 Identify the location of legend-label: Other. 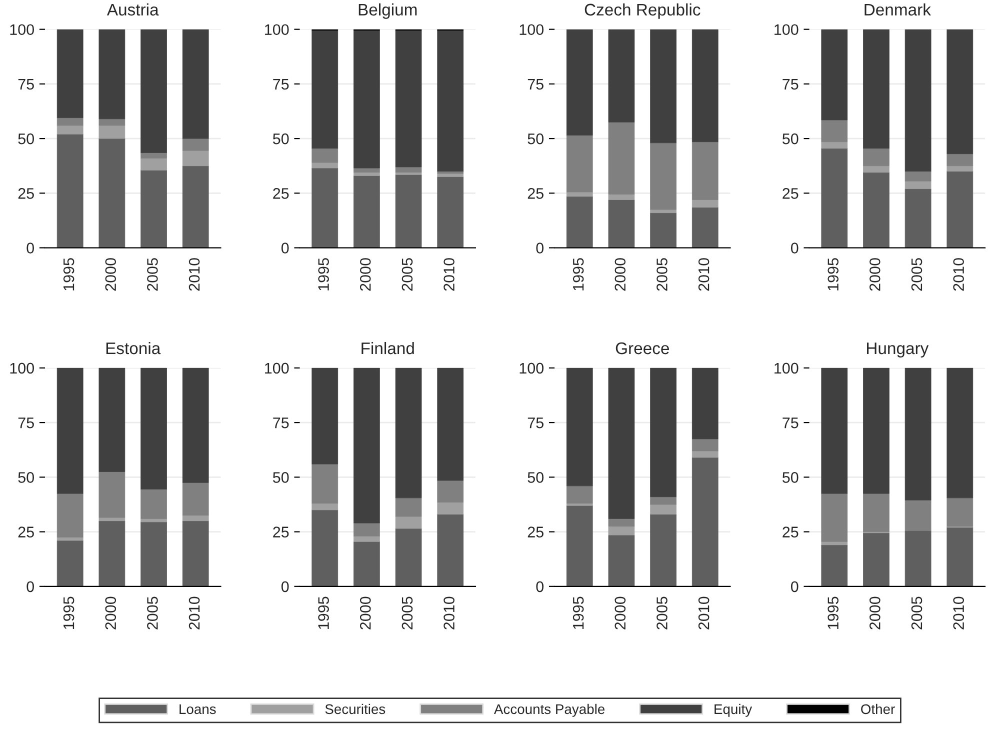
(878, 709).